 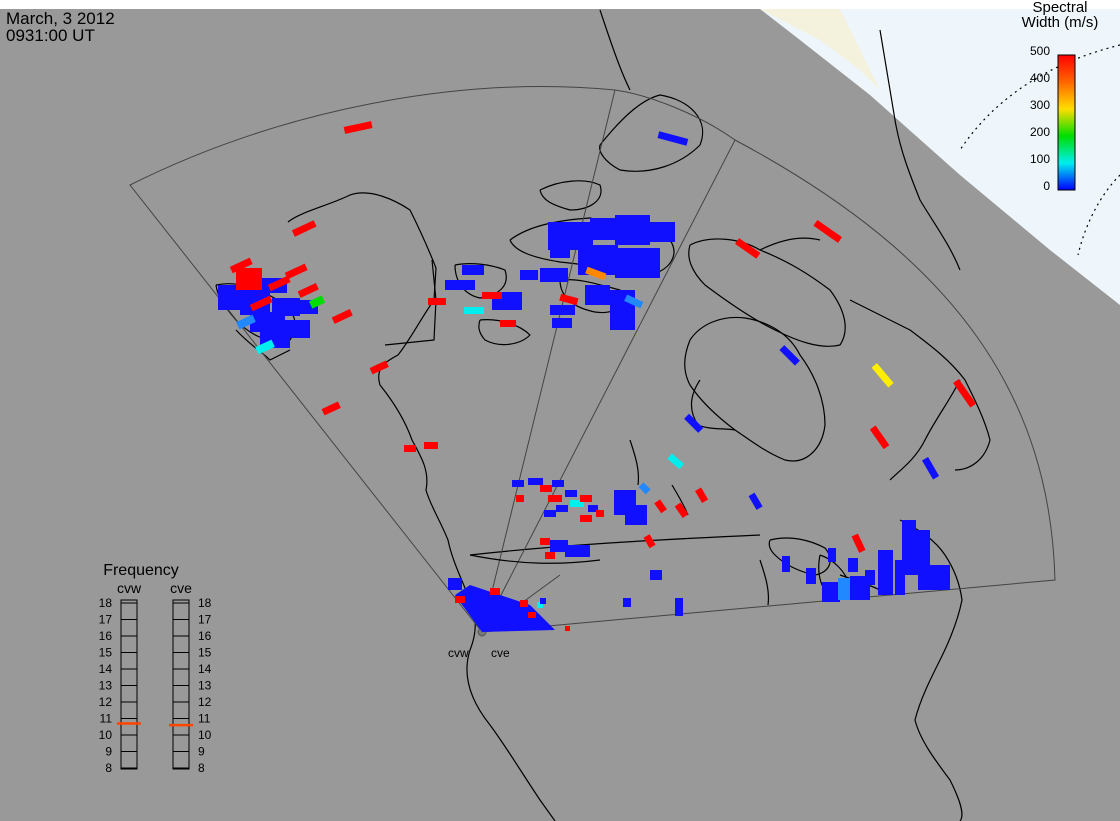 I want to click on frequency-scale-label-right: 8, so click(x=201, y=768).